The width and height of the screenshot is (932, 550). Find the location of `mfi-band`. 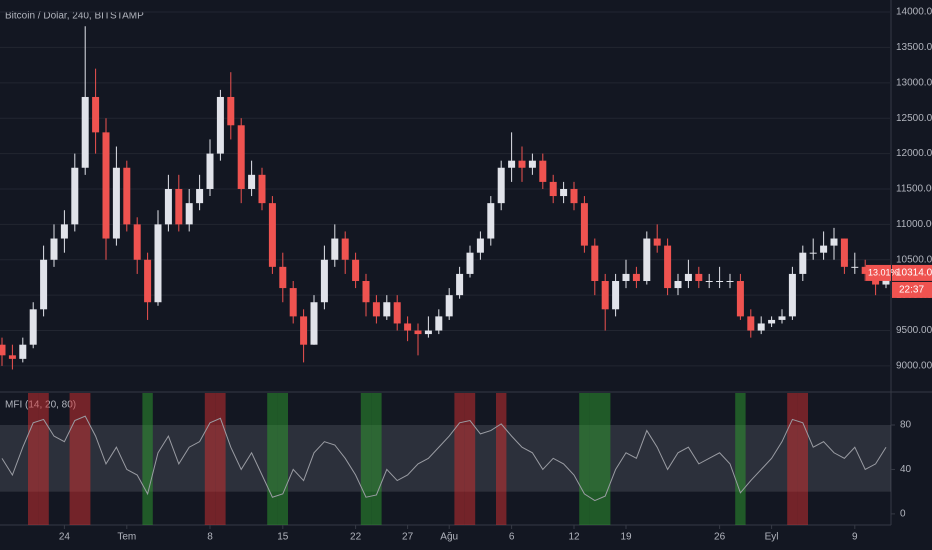

mfi-band is located at coordinates (445, 458).